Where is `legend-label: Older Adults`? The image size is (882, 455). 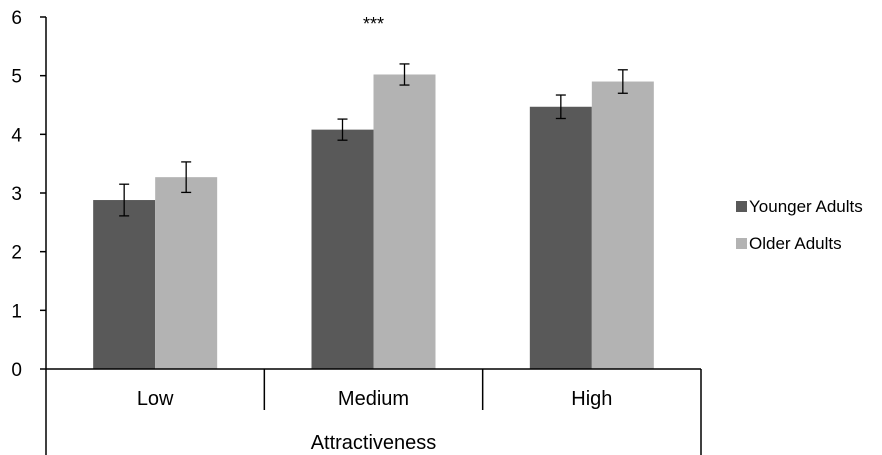 legend-label: Older Adults is located at coordinates (795, 243).